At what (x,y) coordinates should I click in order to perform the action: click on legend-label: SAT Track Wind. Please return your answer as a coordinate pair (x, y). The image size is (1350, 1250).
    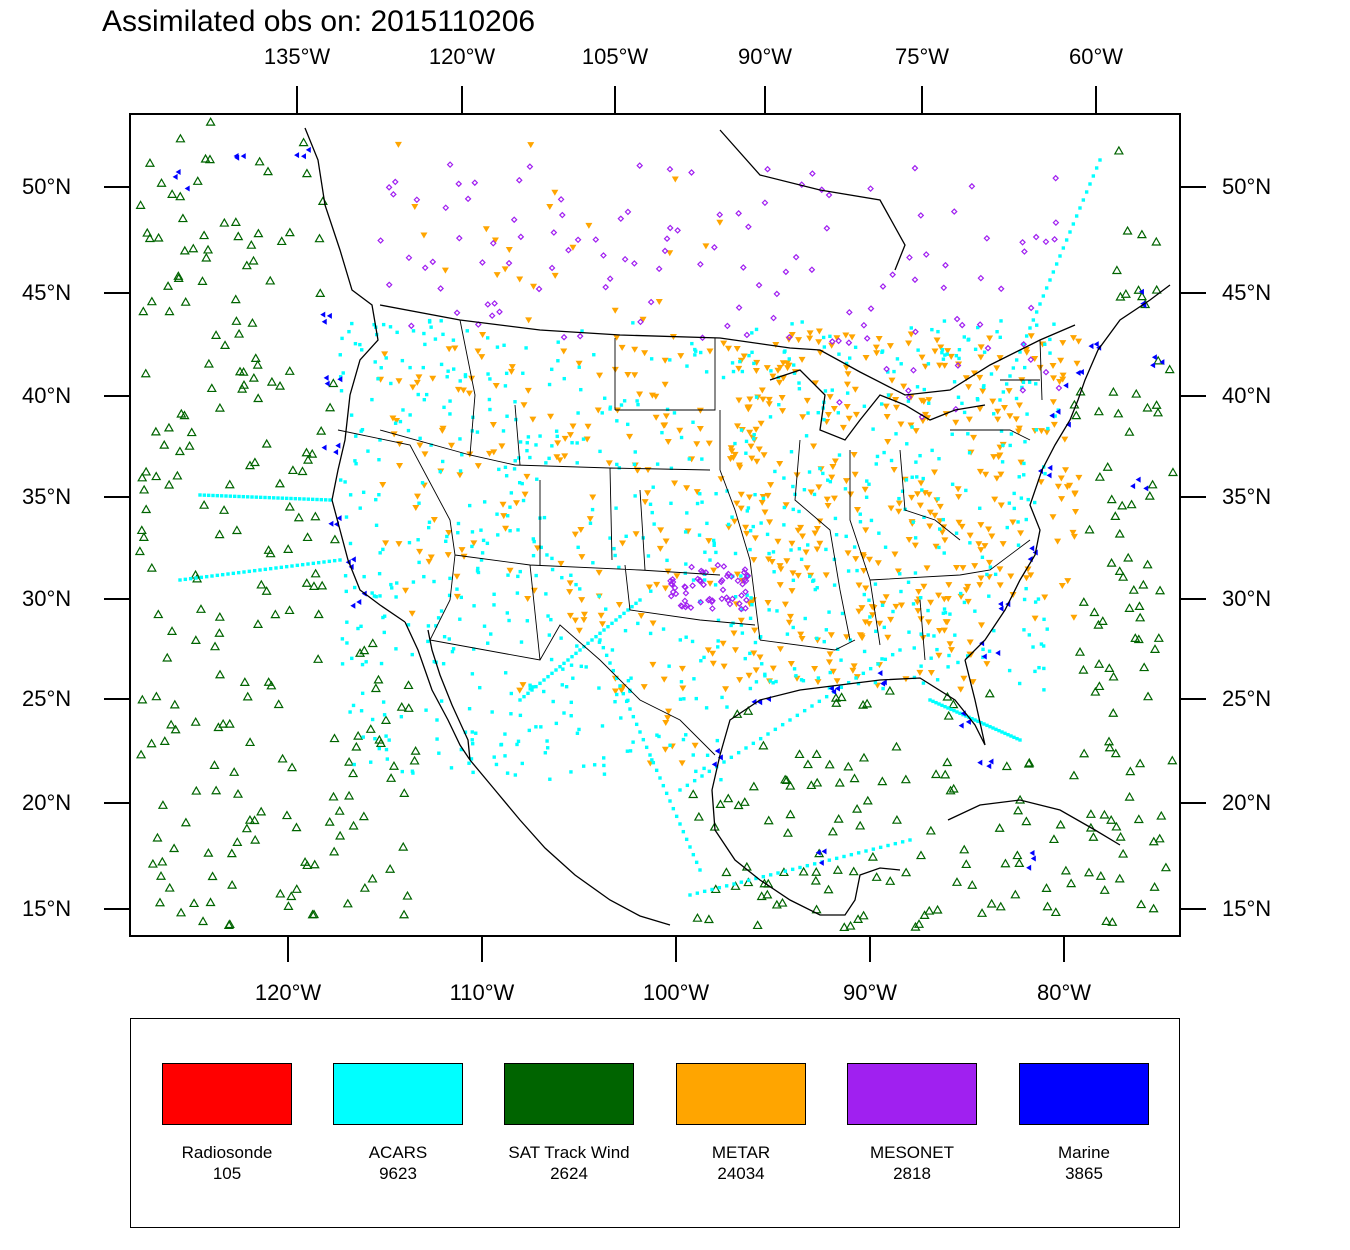
    Looking at the image, I should click on (569, 1152).